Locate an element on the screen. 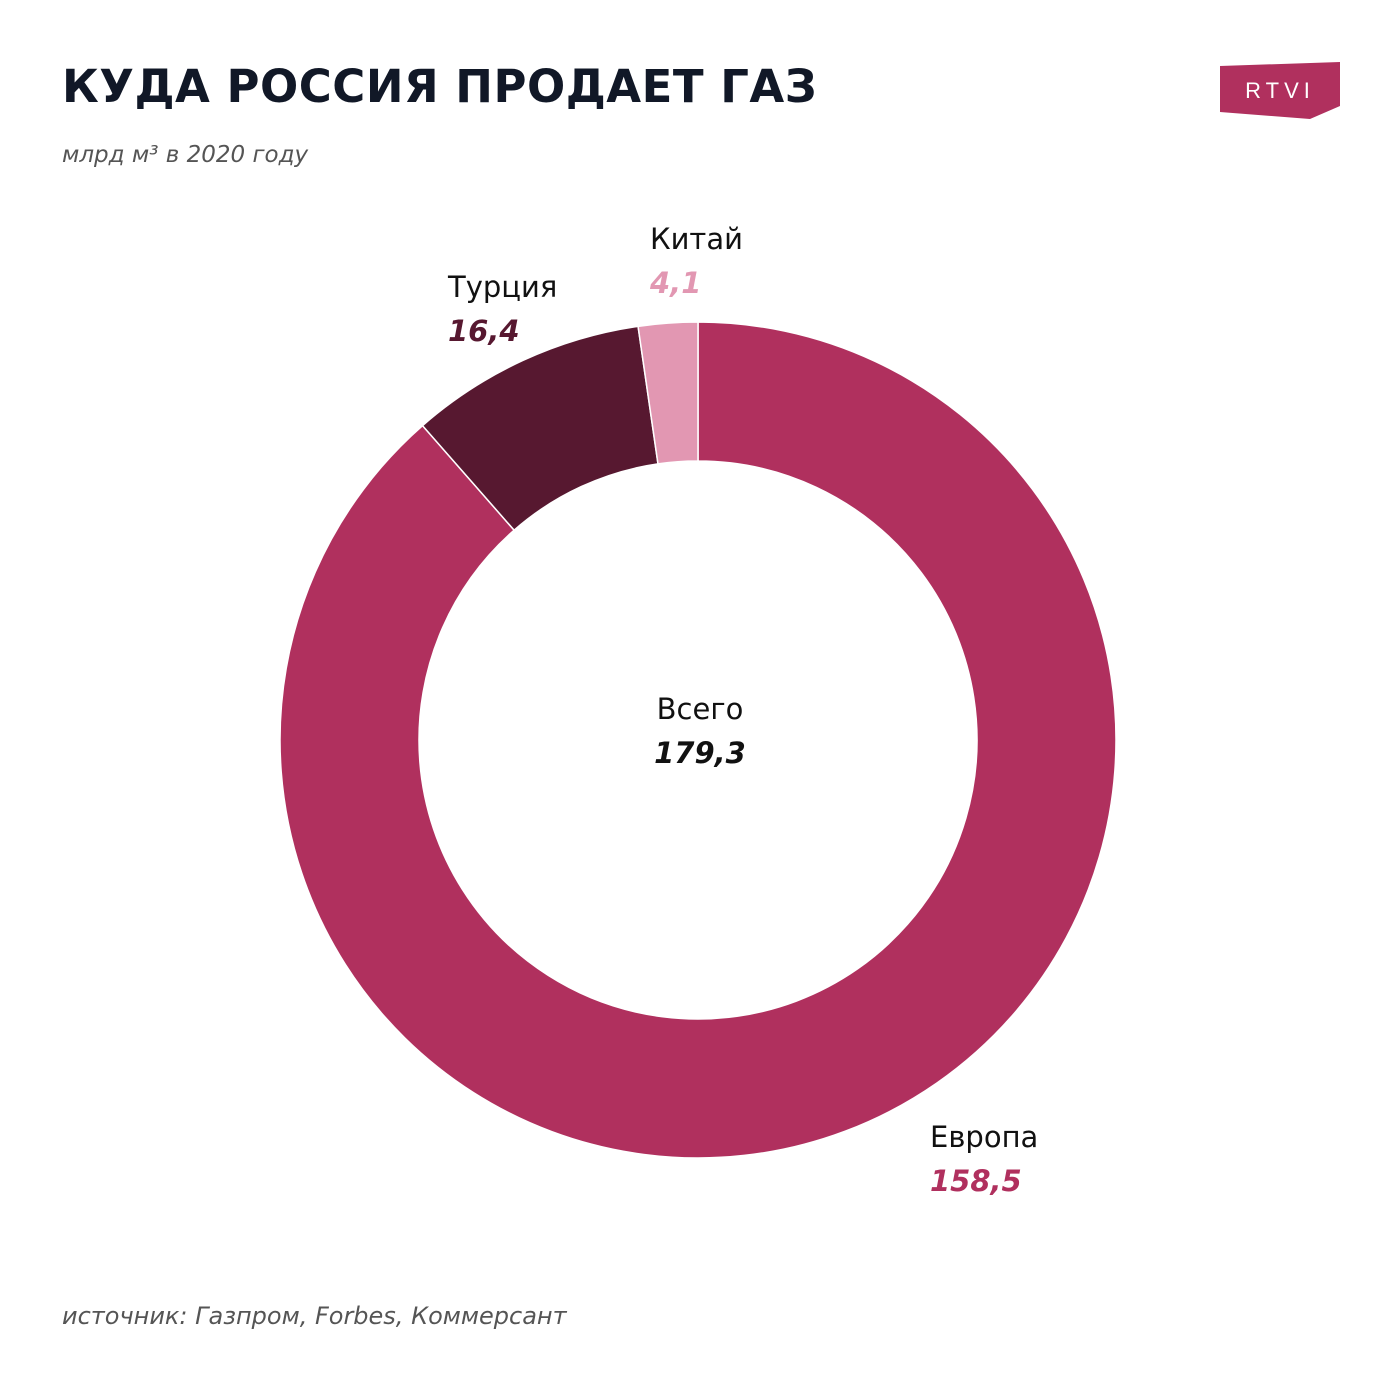 This screenshot has height=1400, width=1400. label-turkey: Турция is located at coordinates (503, 287).